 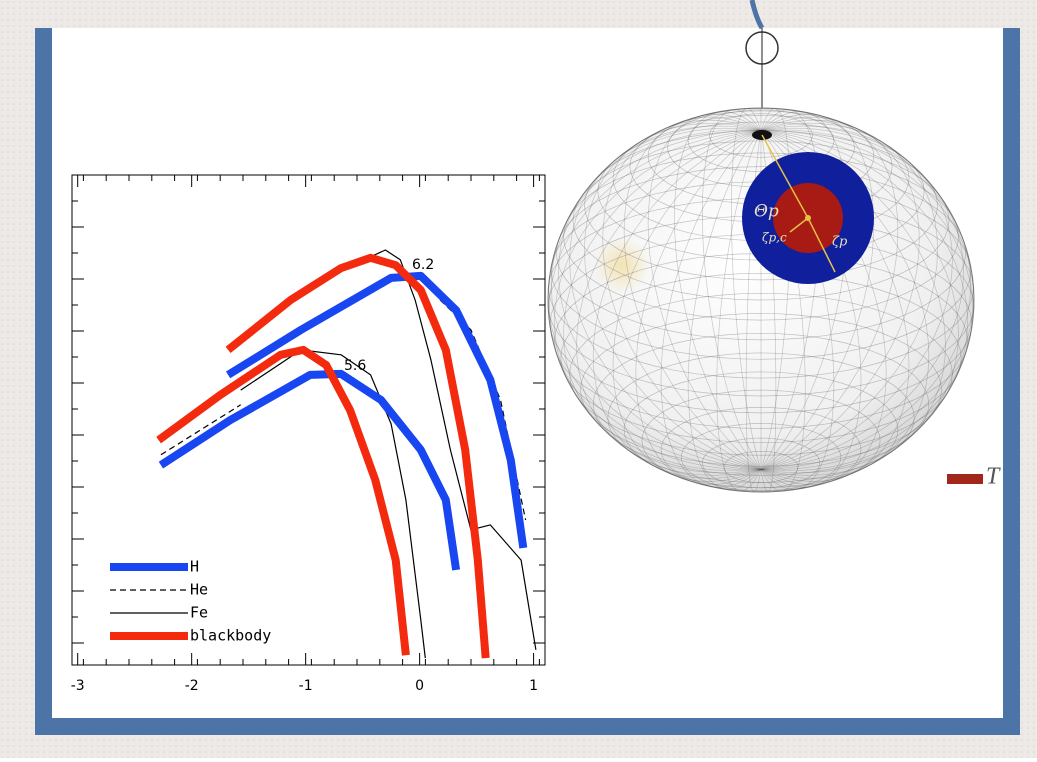 What do you see at coordinates (993, 477) in the screenshot?
I see `side-text: T` at bounding box center [993, 477].